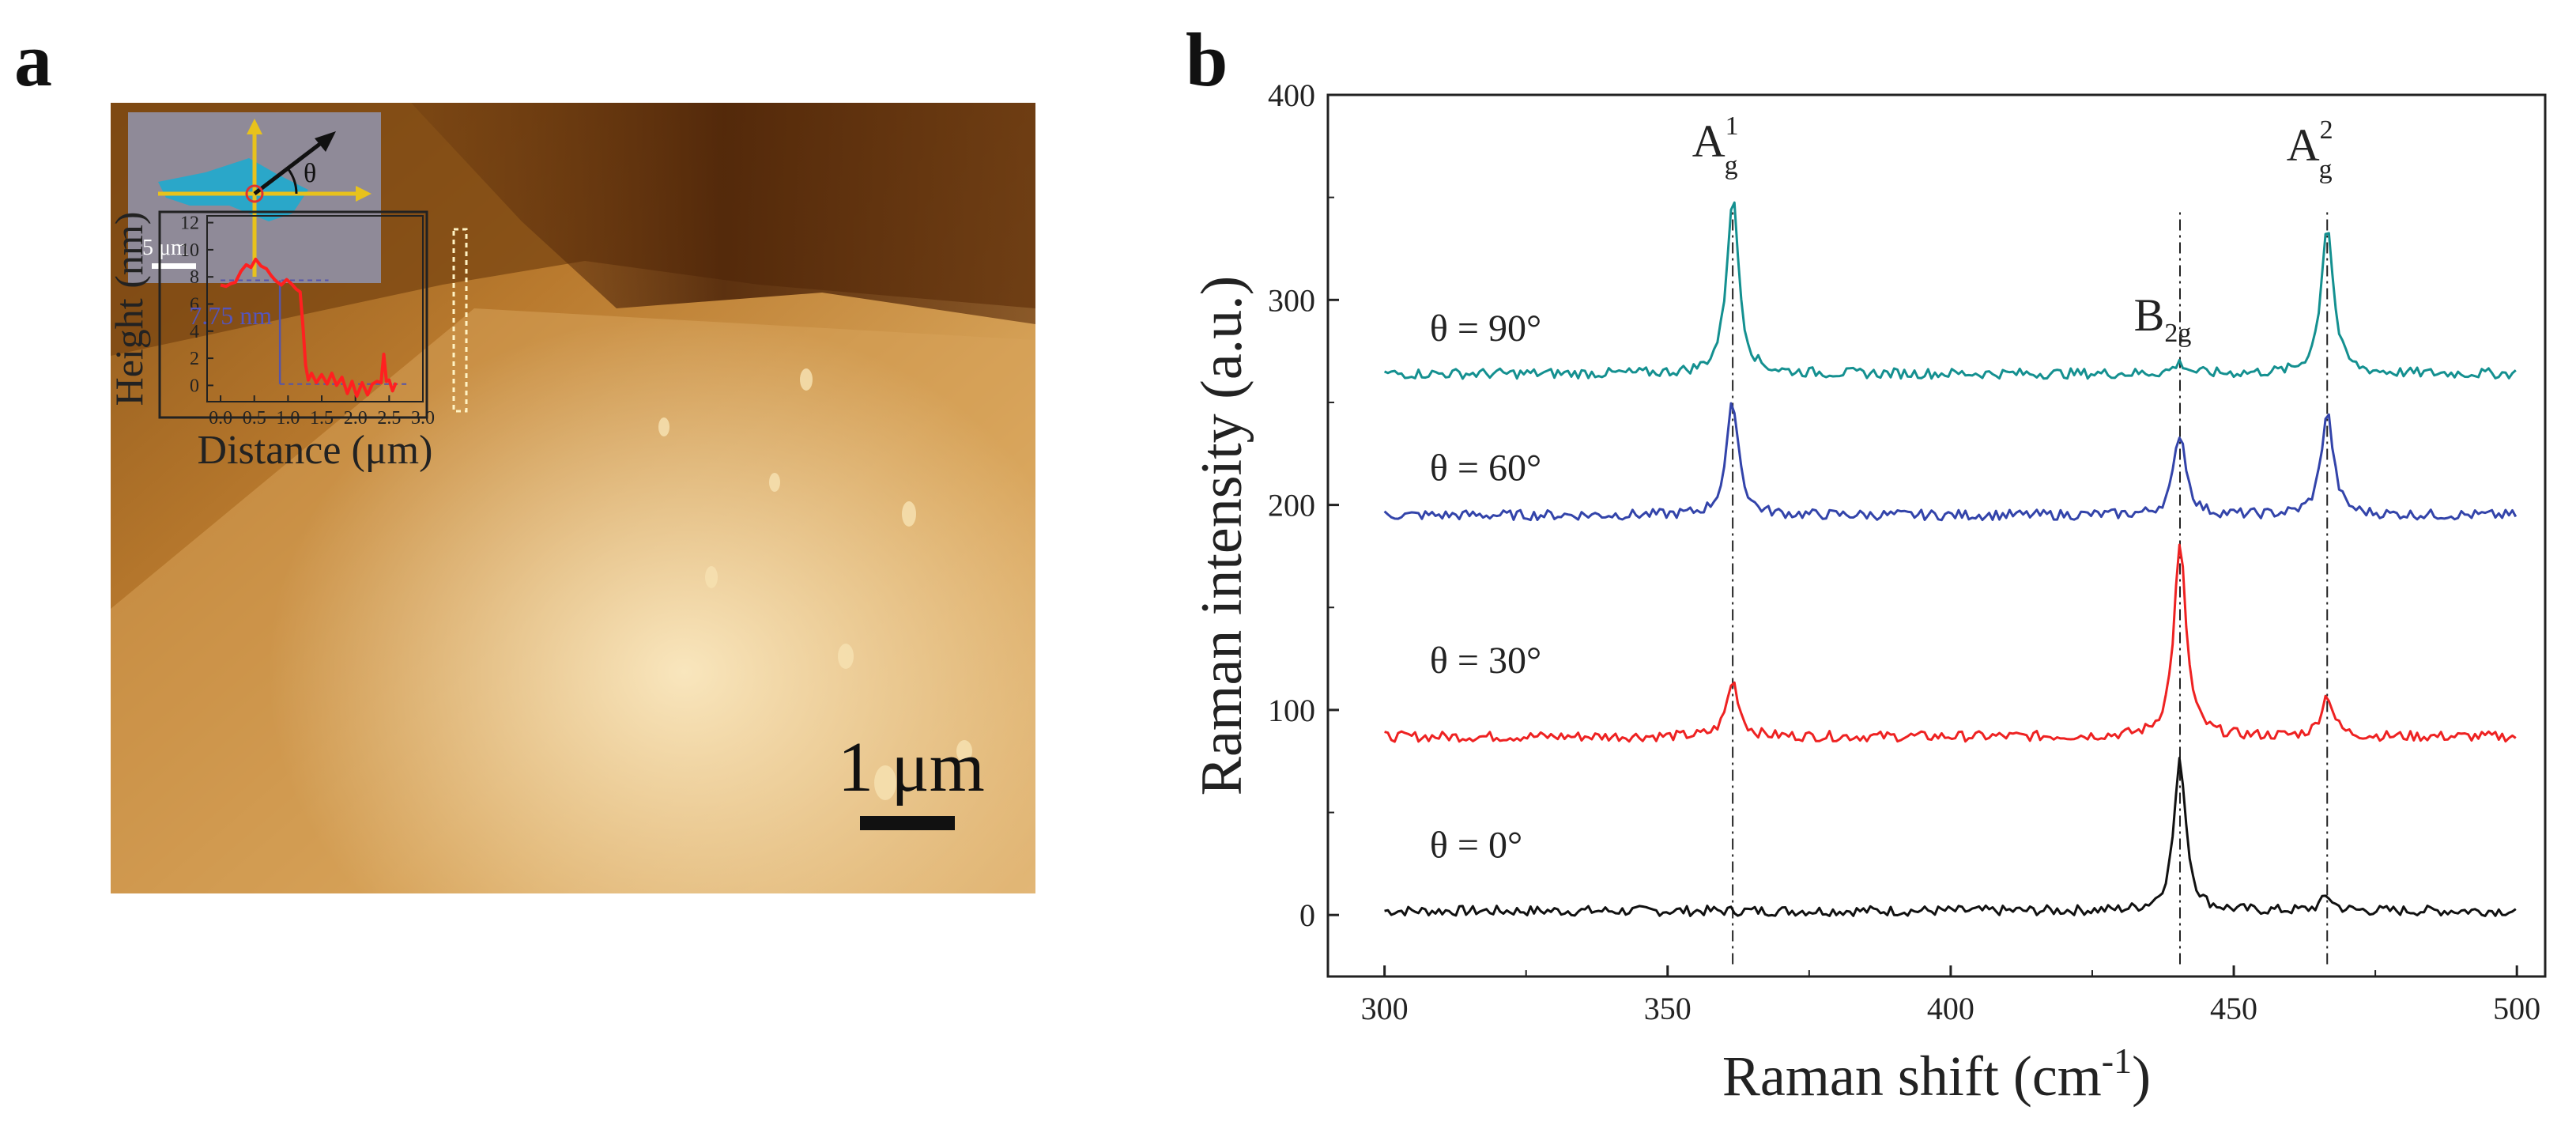  Describe the element at coordinates (1291, 710) in the screenshot. I see `raman-y-tick-label: 100` at that location.